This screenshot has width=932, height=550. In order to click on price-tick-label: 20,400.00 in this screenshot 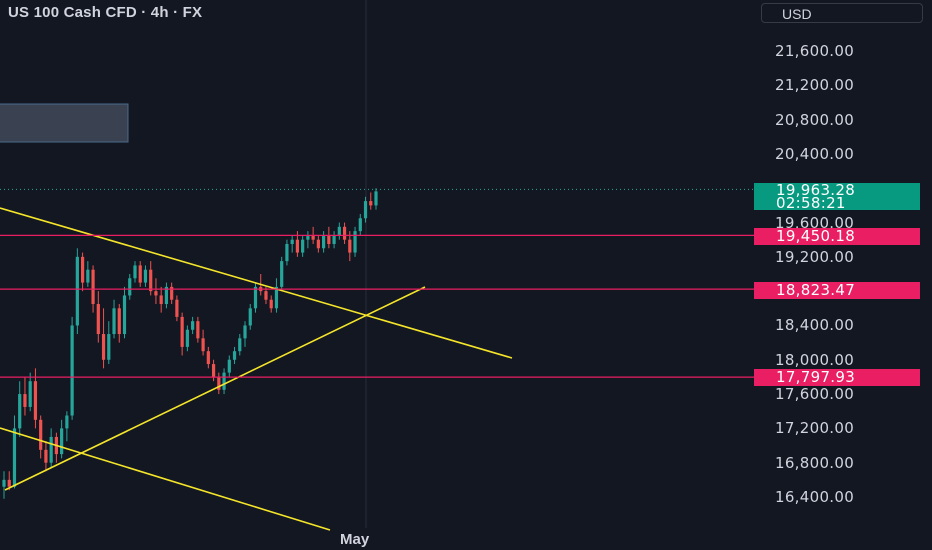, I will do `click(815, 153)`.